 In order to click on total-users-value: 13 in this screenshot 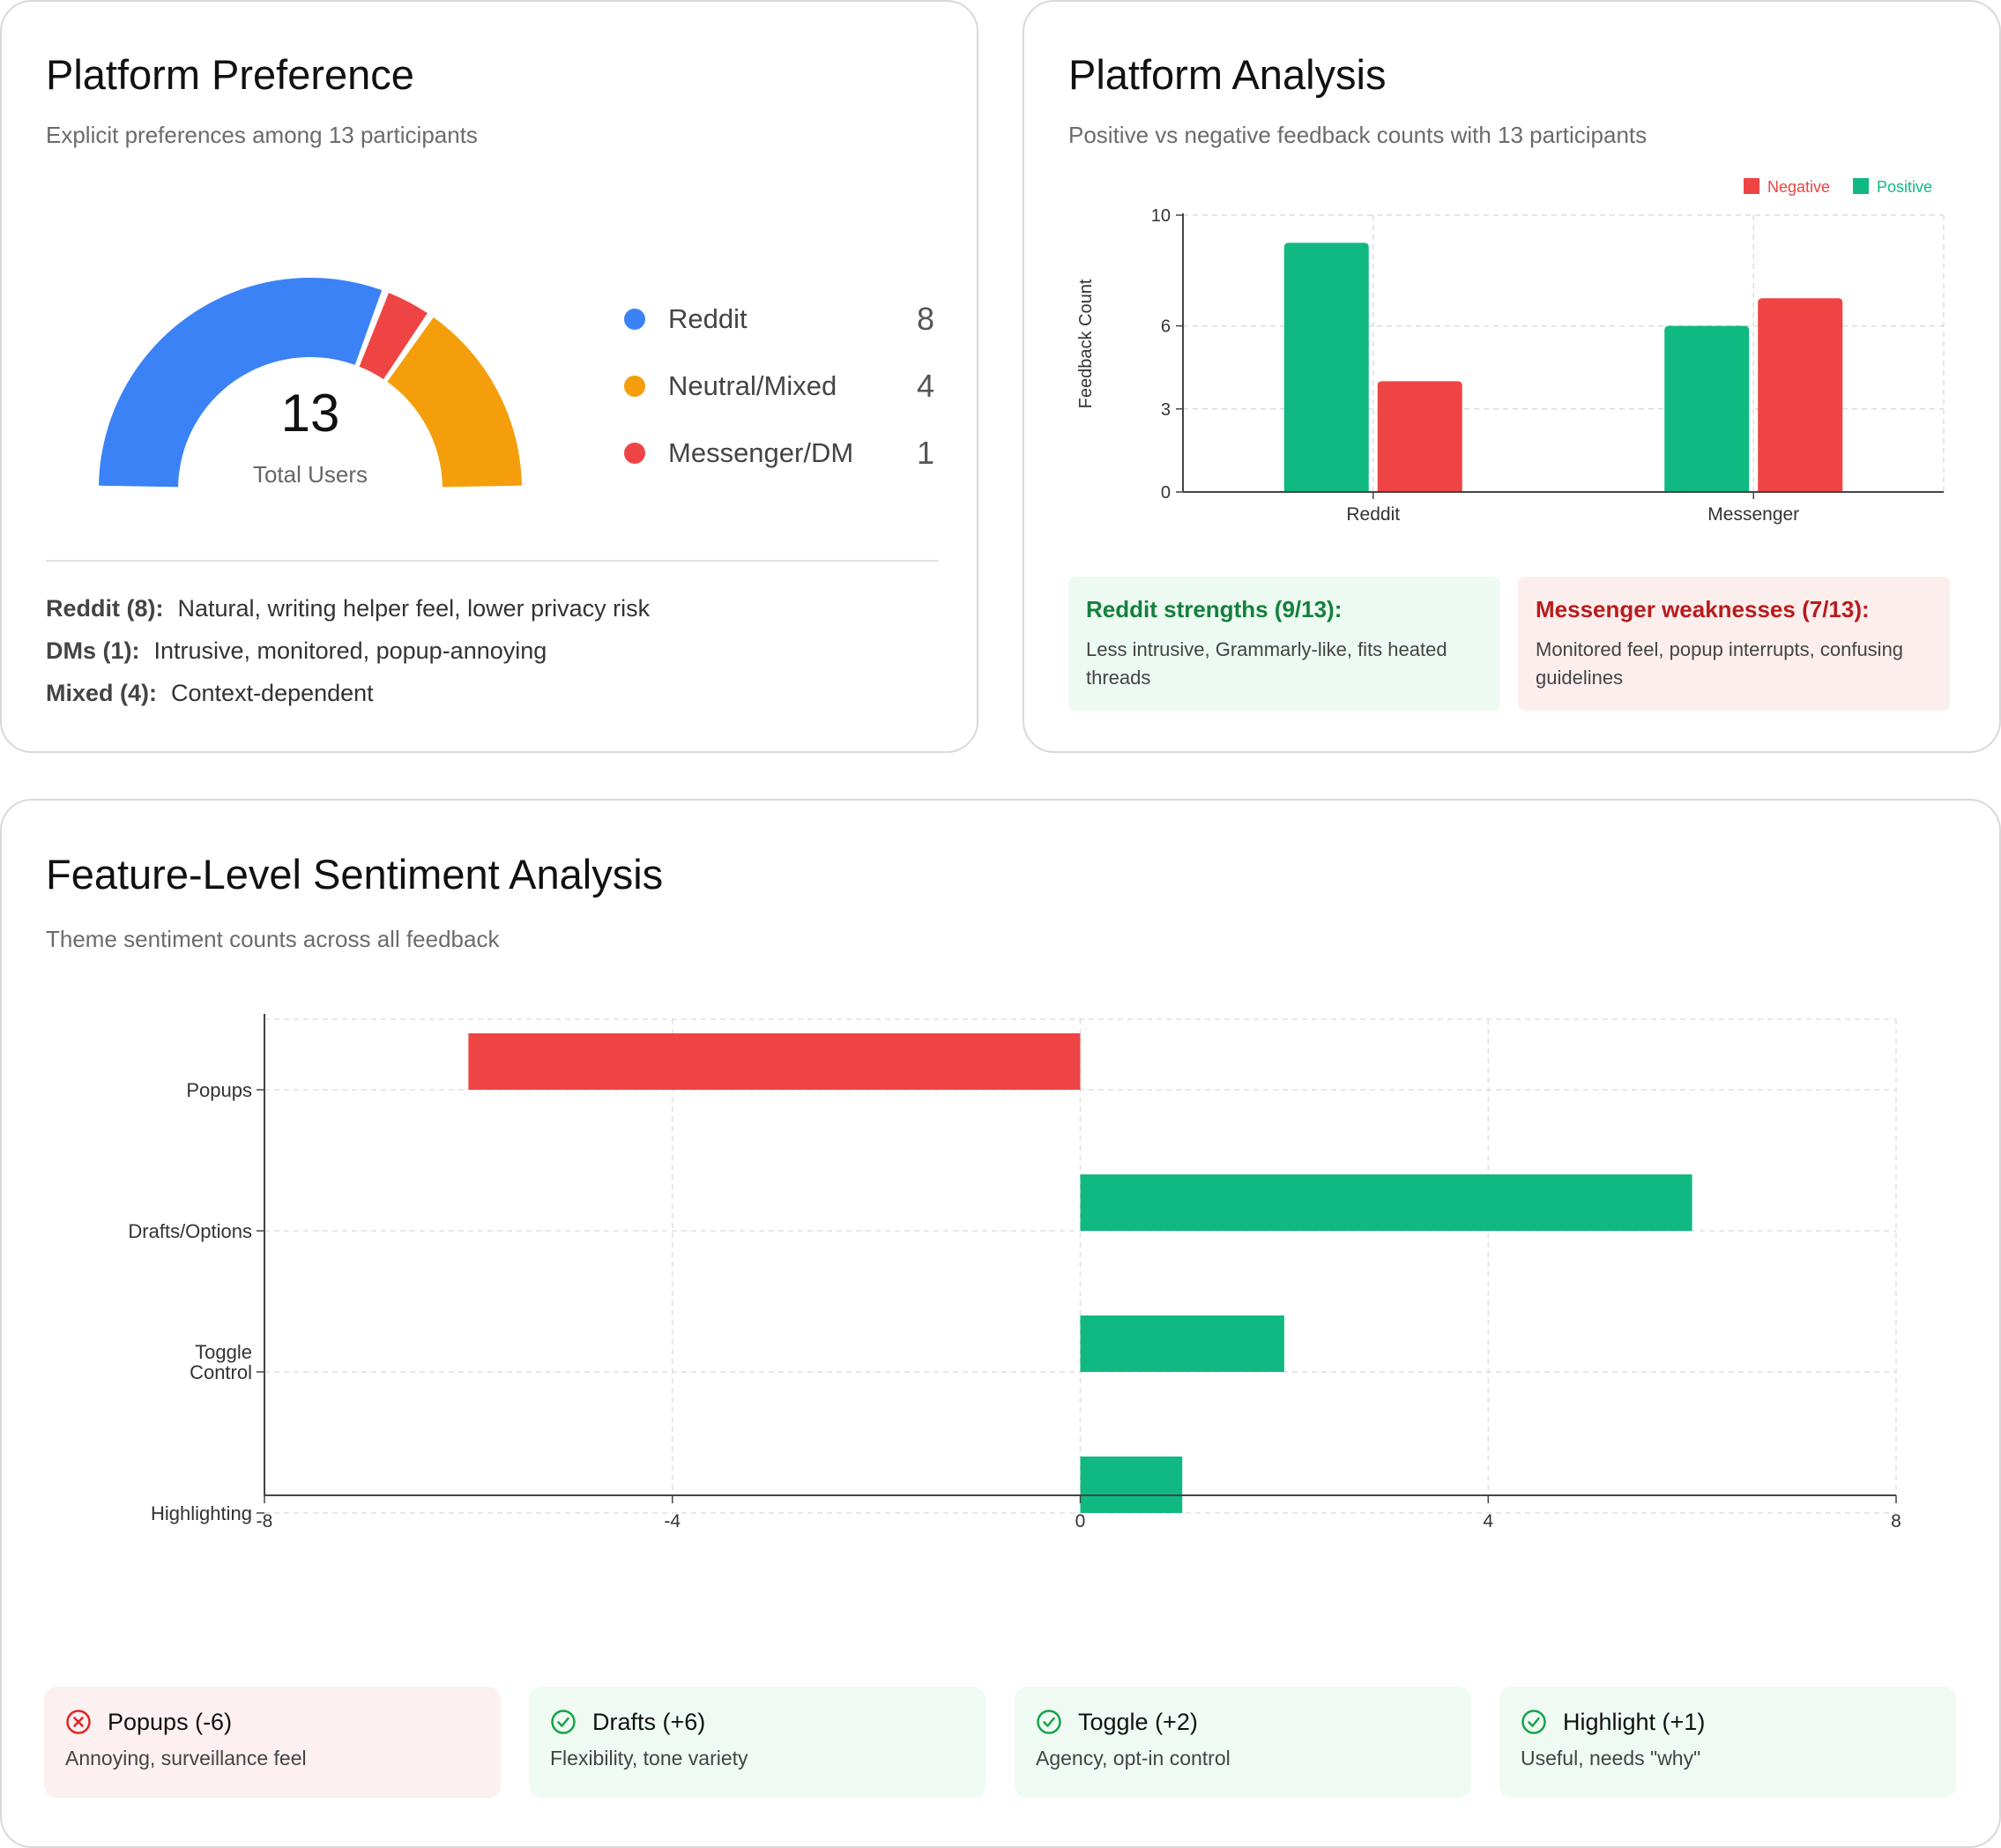, I will do `click(311, 413)`.